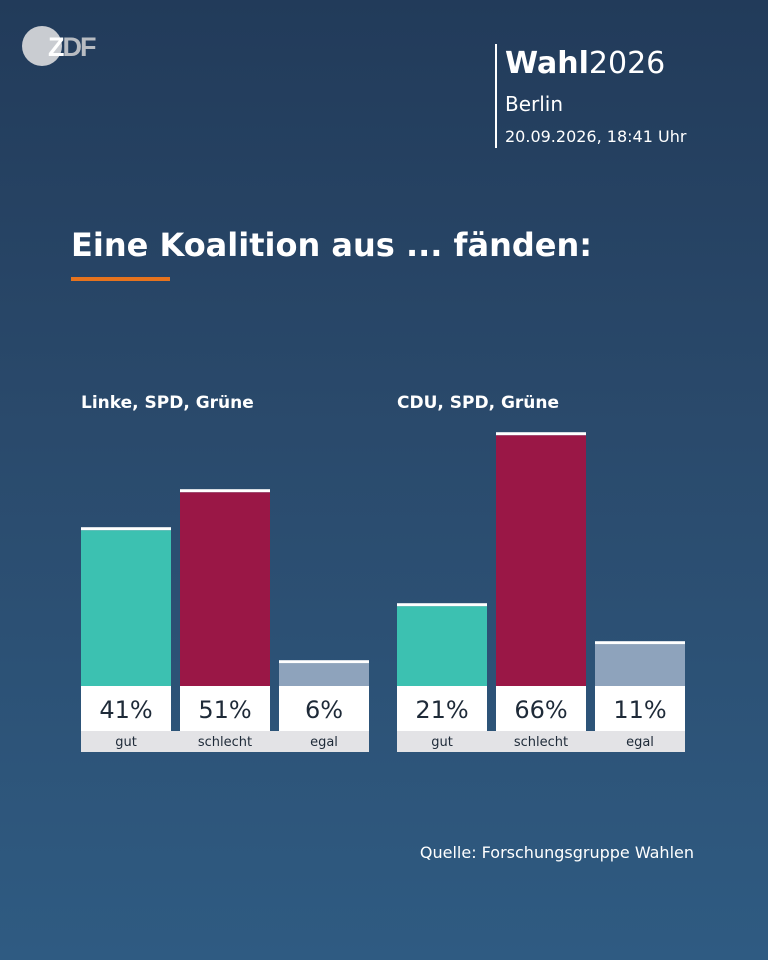 The image size is (768, 960). I want to click on page-title: Eine Koalition aus ... fänden:, so click(332, 245).